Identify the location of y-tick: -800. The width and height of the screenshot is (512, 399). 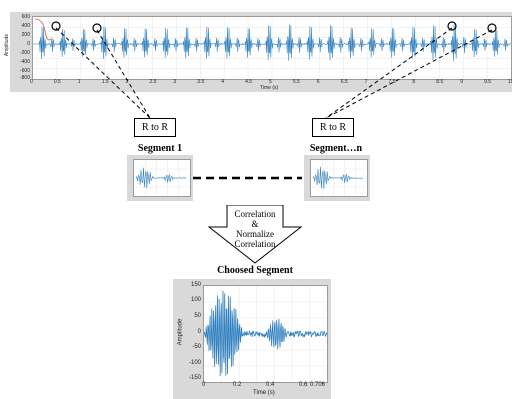
(24, 78).